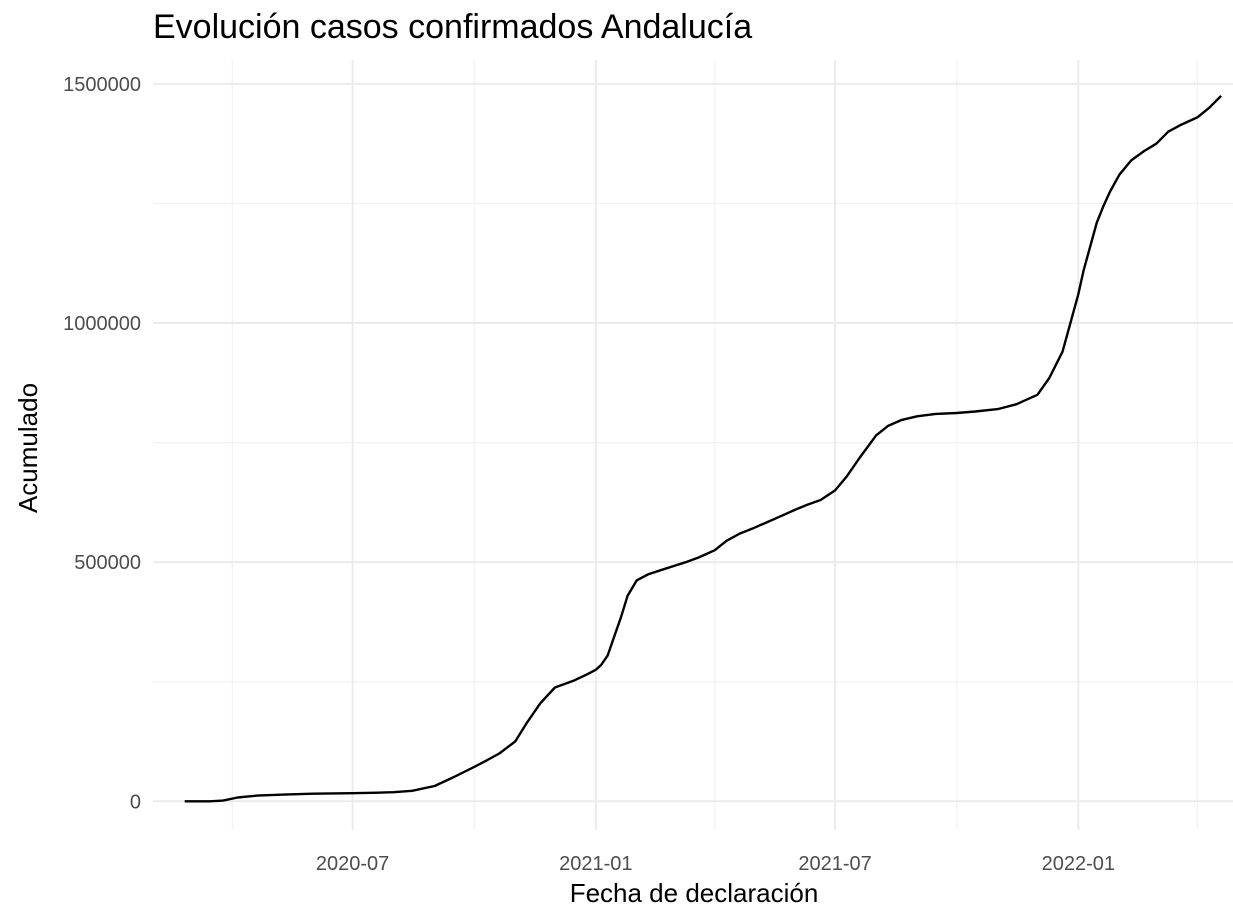 Image resolution: width=1233 pixels, height=910 pixels. I want to click on x-axis-ticks: 2020-07 2021-01 2021-07 2022-01, so click(715, 864).